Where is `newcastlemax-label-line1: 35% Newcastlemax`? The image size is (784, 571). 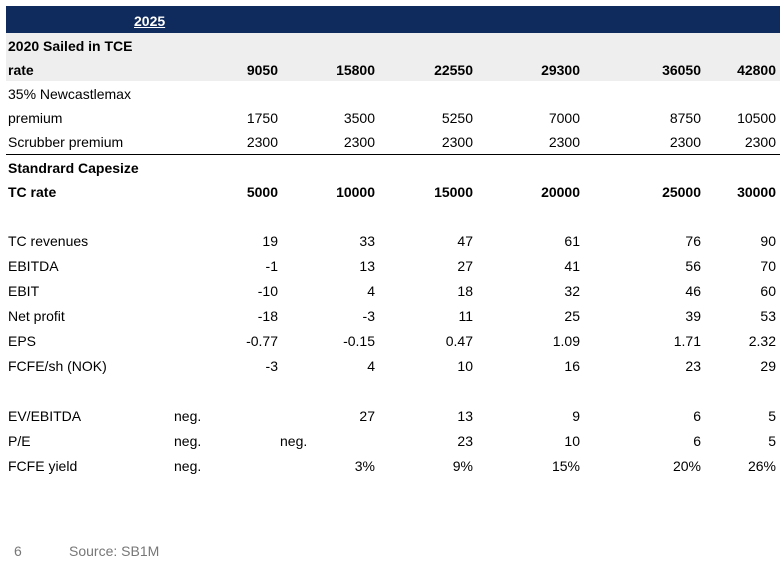
newcastlemax-label-line1: 35% Newcastlemax is located at coordinates (69, 94).